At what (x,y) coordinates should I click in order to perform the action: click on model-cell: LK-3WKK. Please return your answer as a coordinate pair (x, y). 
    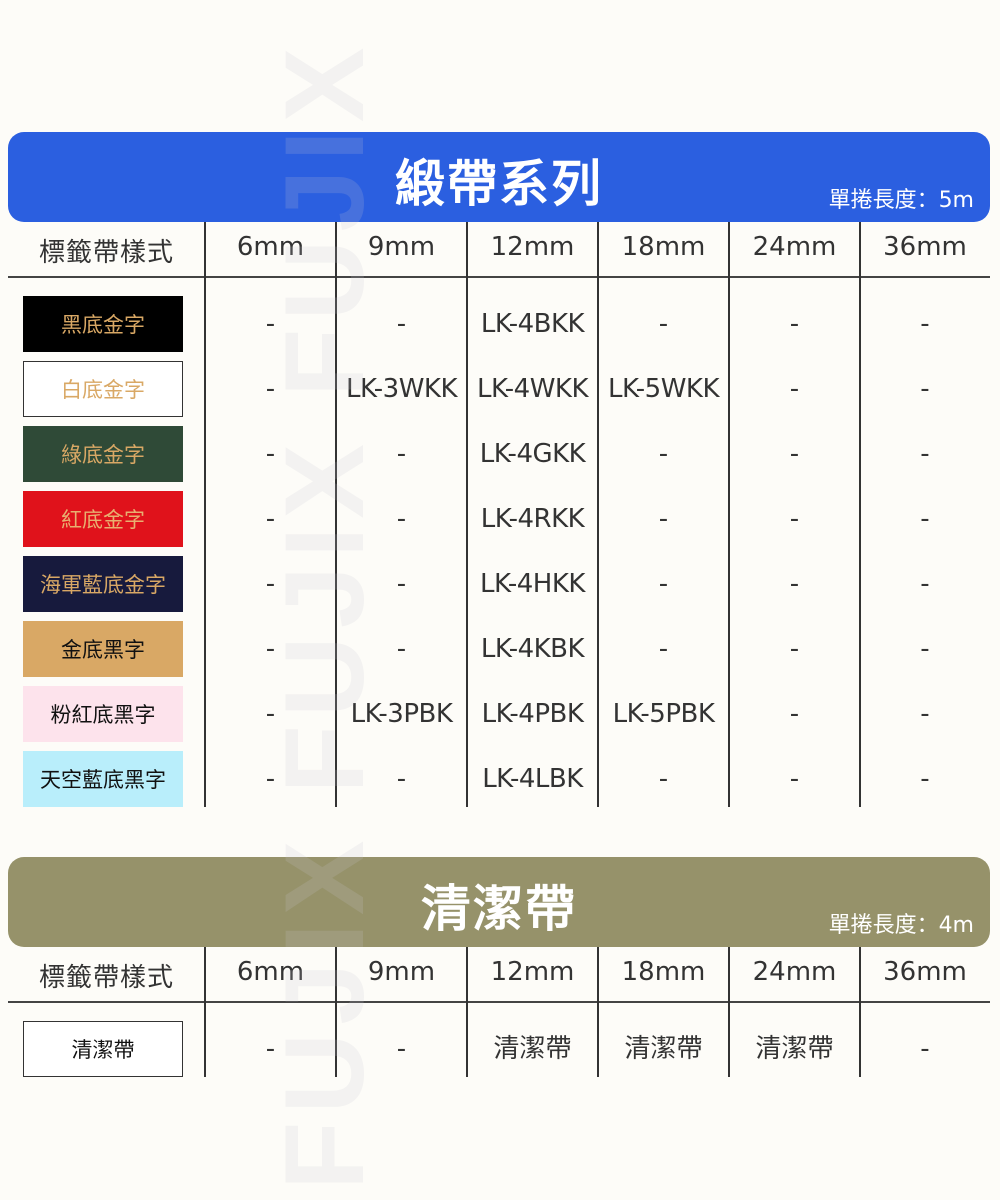
    Looking at the image, I should click on (401, 389).